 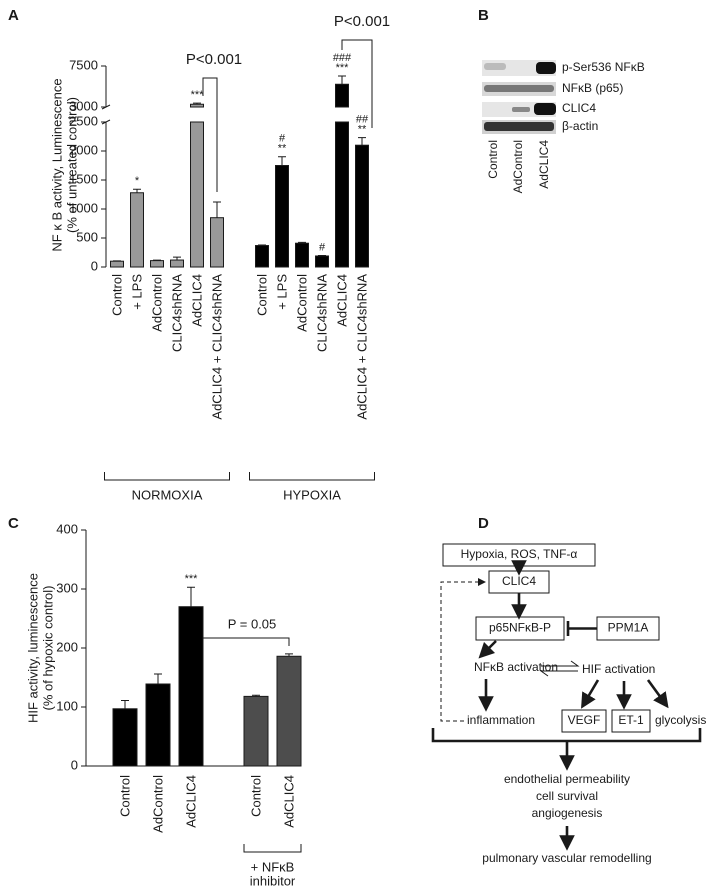 I want to click on blot-row-label: p-Ser536 NFκB, so click(x=603, y=67).